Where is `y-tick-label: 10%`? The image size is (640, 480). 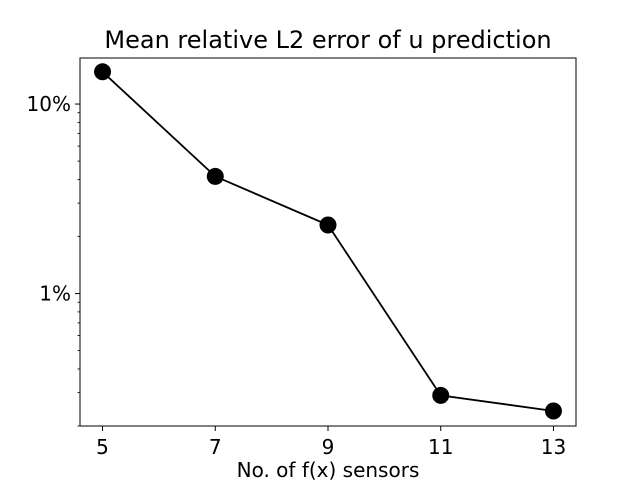
y-tick-label: 10% is located at coordinates (49, 104).